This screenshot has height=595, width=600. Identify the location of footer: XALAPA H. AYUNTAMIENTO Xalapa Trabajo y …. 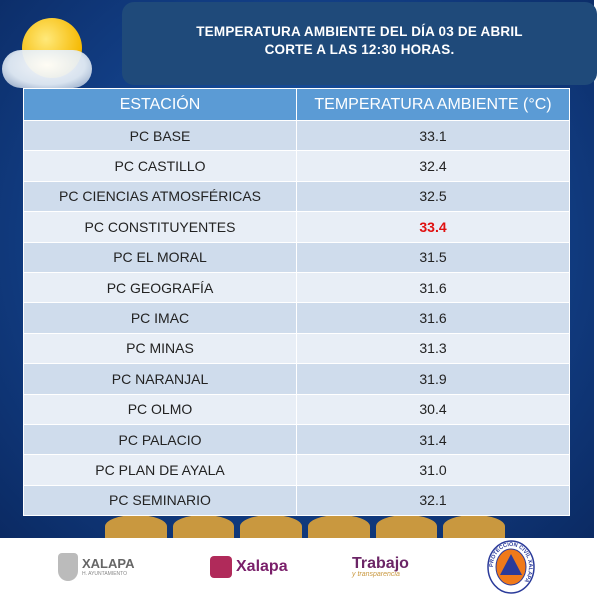
(300, 566).